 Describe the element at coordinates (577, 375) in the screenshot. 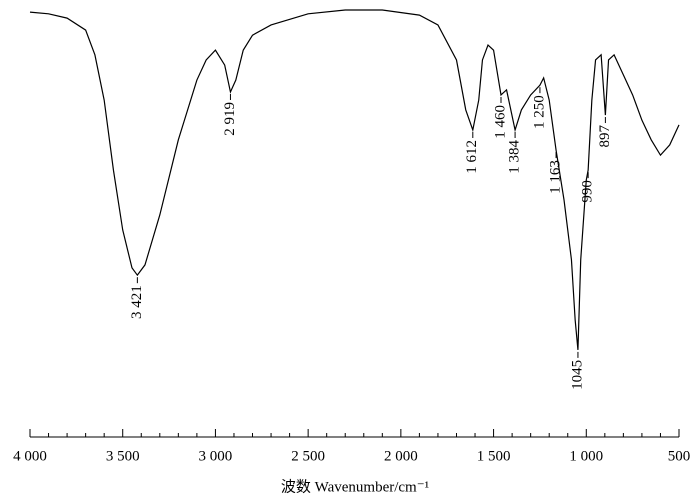

I see `peak-label: 1045` at that location.